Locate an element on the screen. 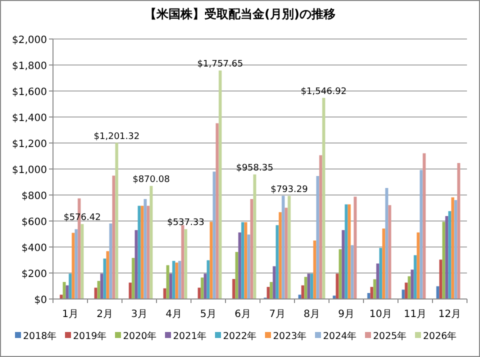 The height and width of the screenshot is (357, 480). y-tick-label: $800 is located at coordinates (34, 196).